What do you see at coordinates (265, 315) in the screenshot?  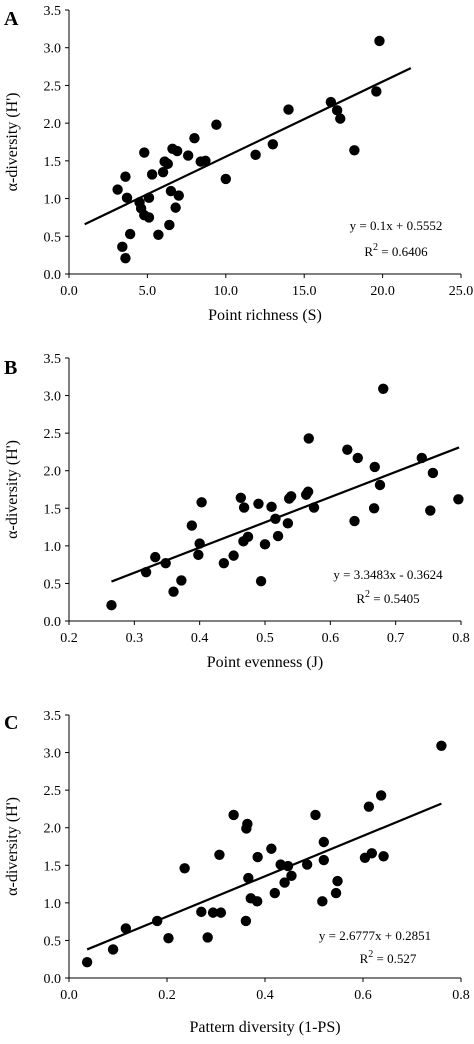 I see `x-axis-title: Point richness (S)` at bounding box center [265, 315].